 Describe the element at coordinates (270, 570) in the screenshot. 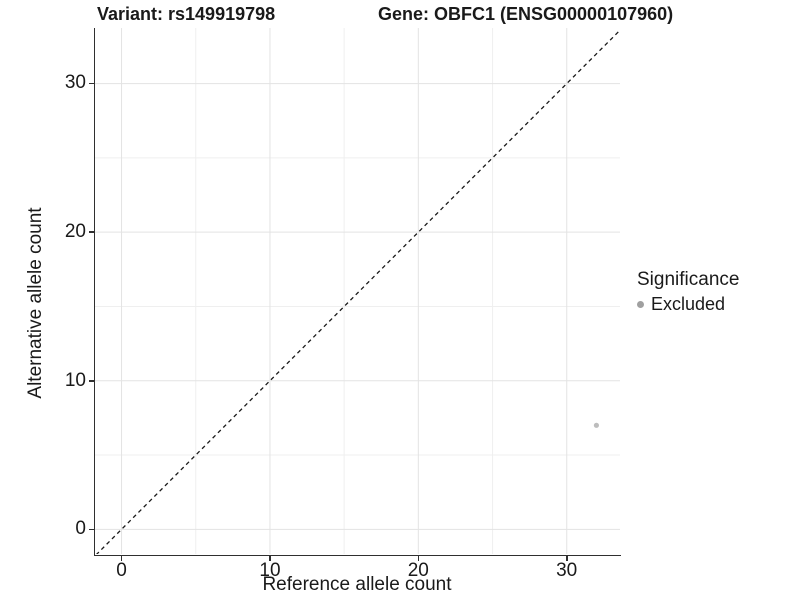

I see `x-tick-label: 10` at that location.